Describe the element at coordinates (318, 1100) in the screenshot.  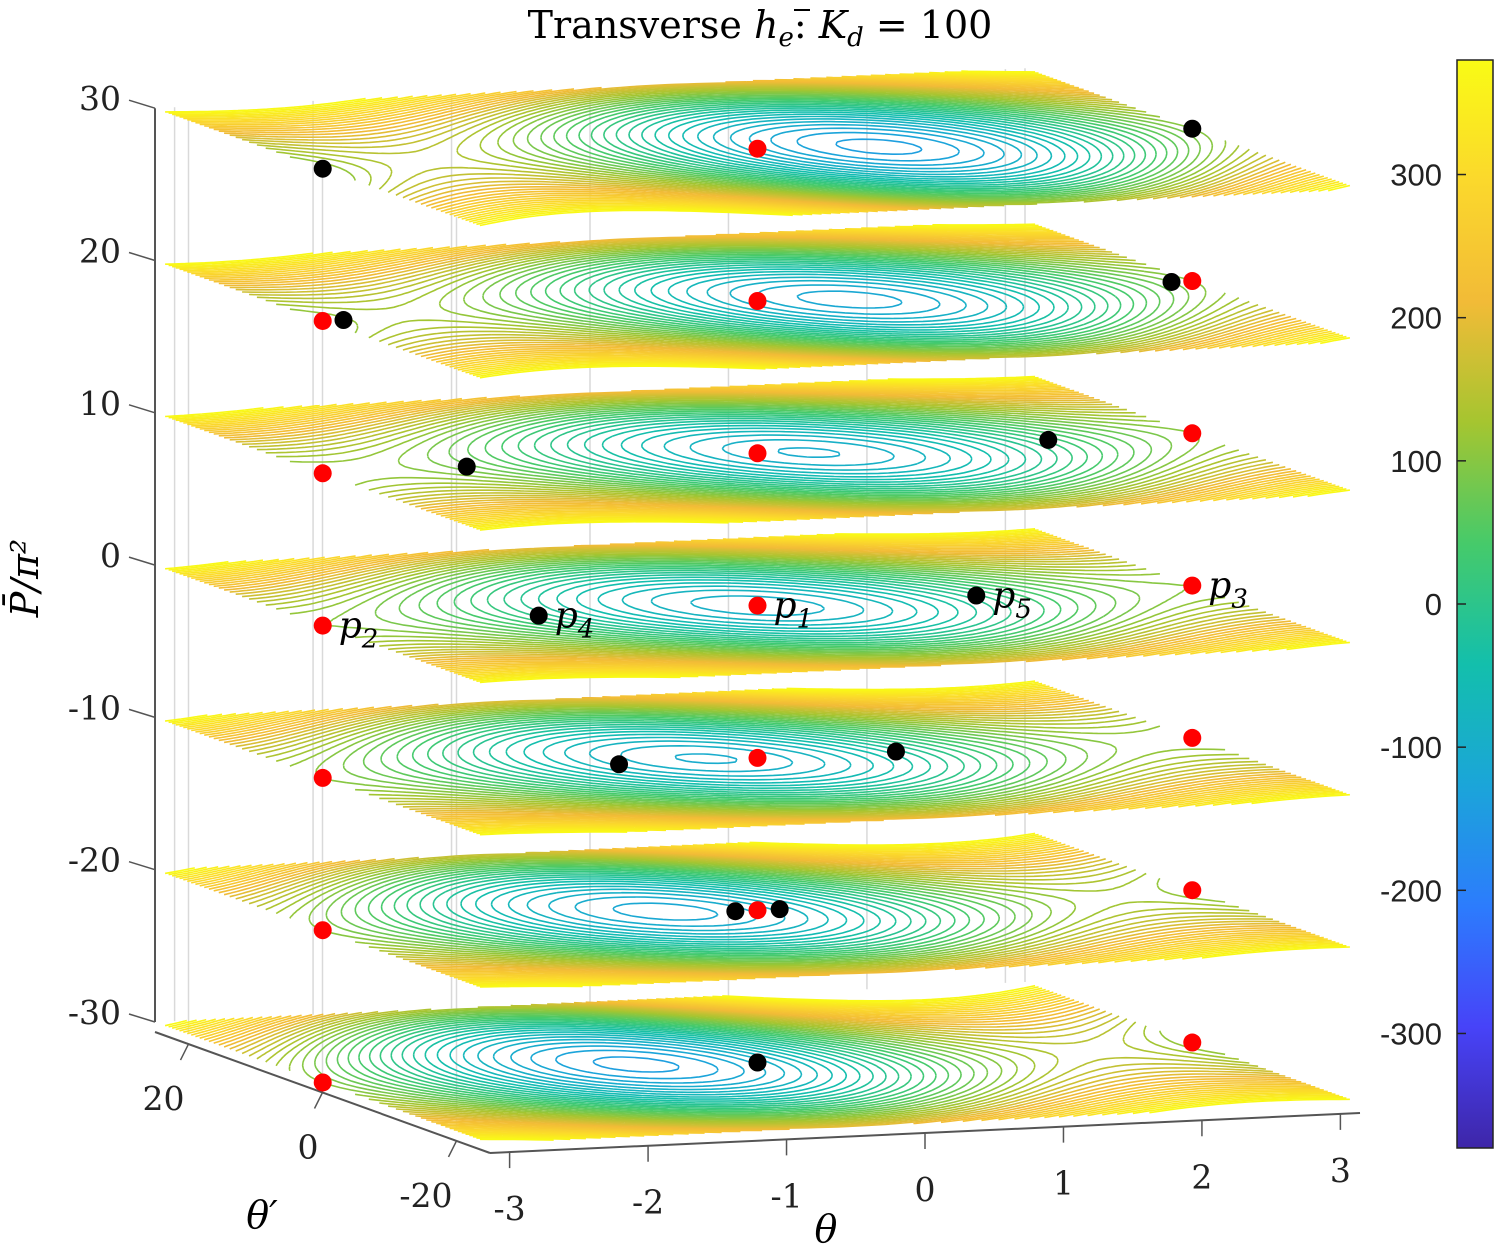
I see `y-tick-mark` at that location.